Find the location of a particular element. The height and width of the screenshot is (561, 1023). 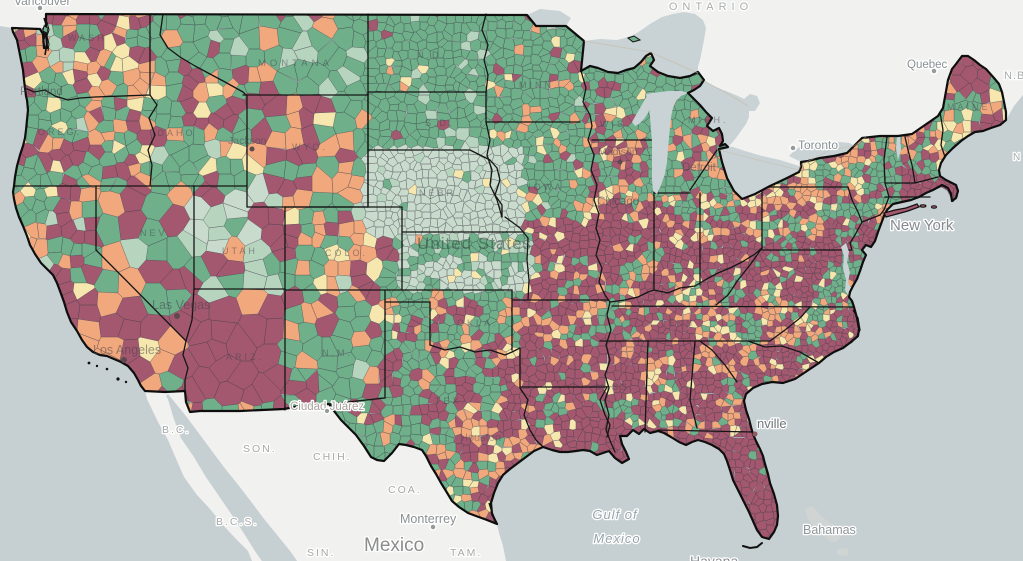

svg-text: Monterrey is located at coordinates (428, 519).